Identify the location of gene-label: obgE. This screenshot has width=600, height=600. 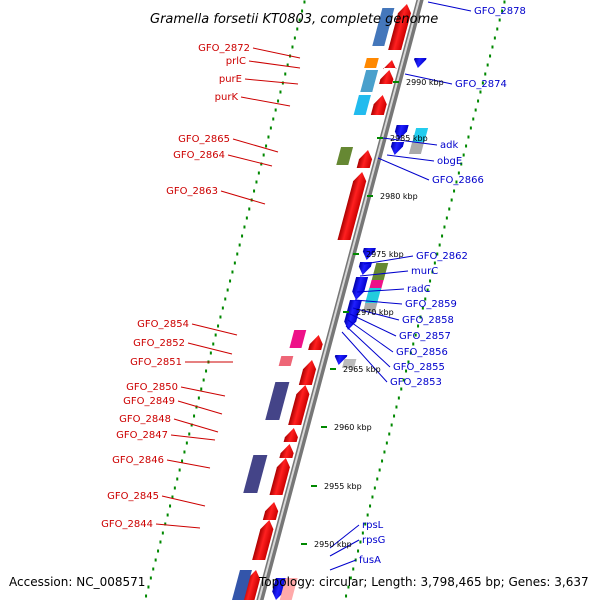
(449, 161).